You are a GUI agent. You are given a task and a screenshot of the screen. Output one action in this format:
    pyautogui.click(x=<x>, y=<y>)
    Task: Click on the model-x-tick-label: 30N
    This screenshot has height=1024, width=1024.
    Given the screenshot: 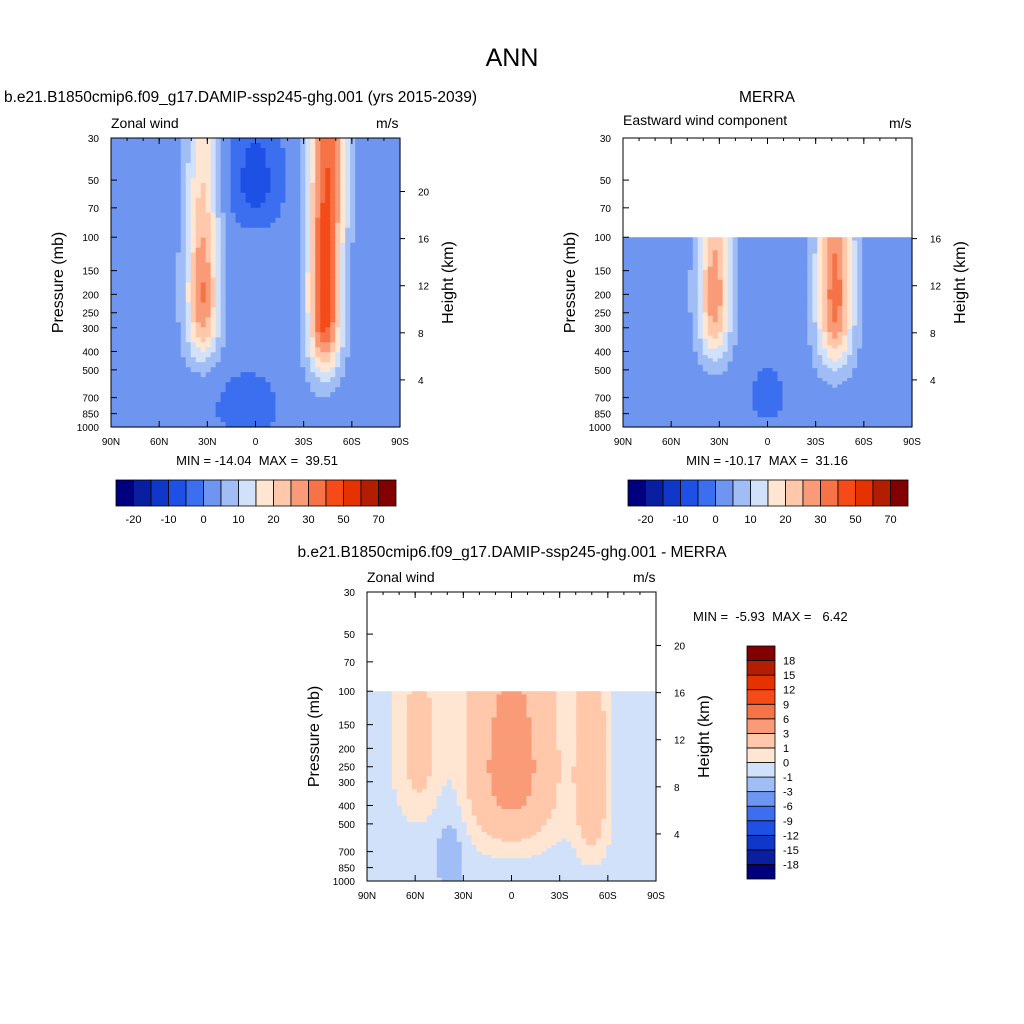 What is the action you would take?
    pyautogui.click(x=207, y=442)
    